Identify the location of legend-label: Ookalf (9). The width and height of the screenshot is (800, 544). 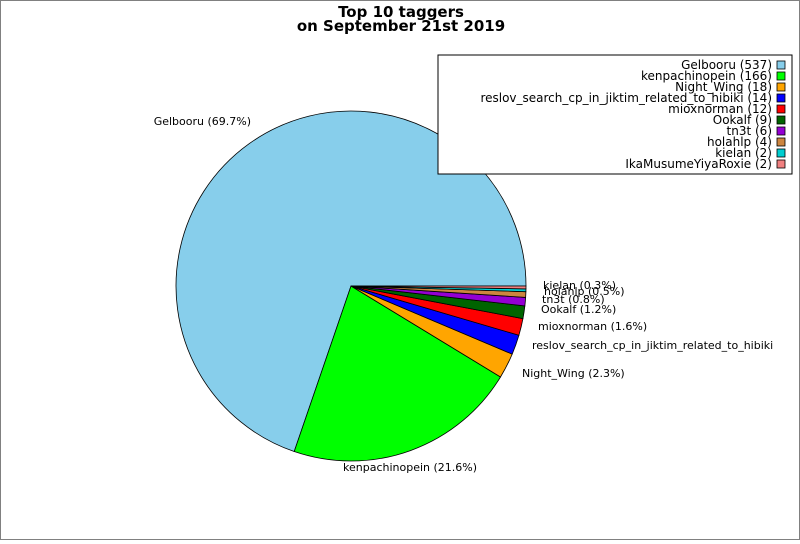
(742, 120).